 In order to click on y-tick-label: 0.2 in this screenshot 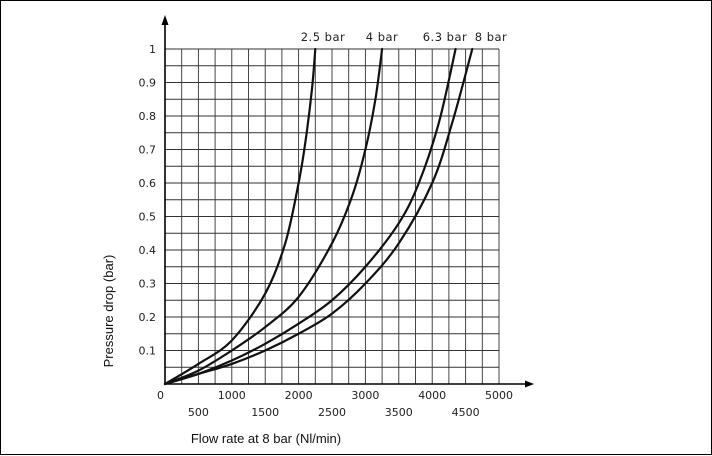, I will do `click(148, 317)`.